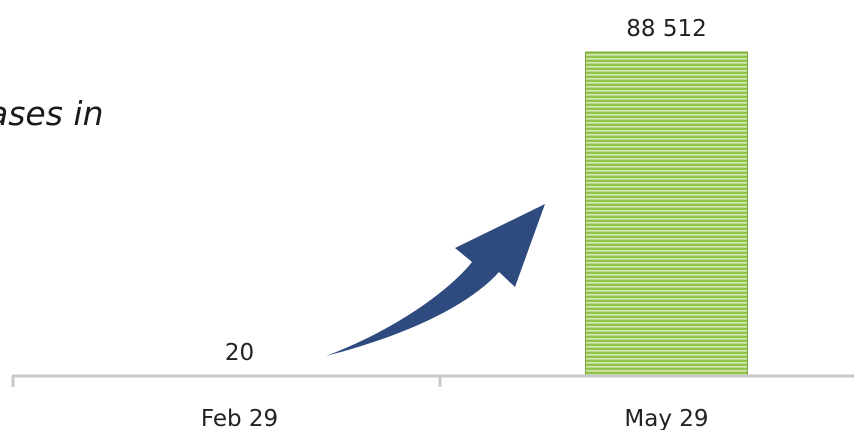 This screenshot has width=854, height=430. What do you see at coordinates (52, 113) in the screenshot?
I see `chart-title-fragment: ases in` at bounding box center [52, 113].